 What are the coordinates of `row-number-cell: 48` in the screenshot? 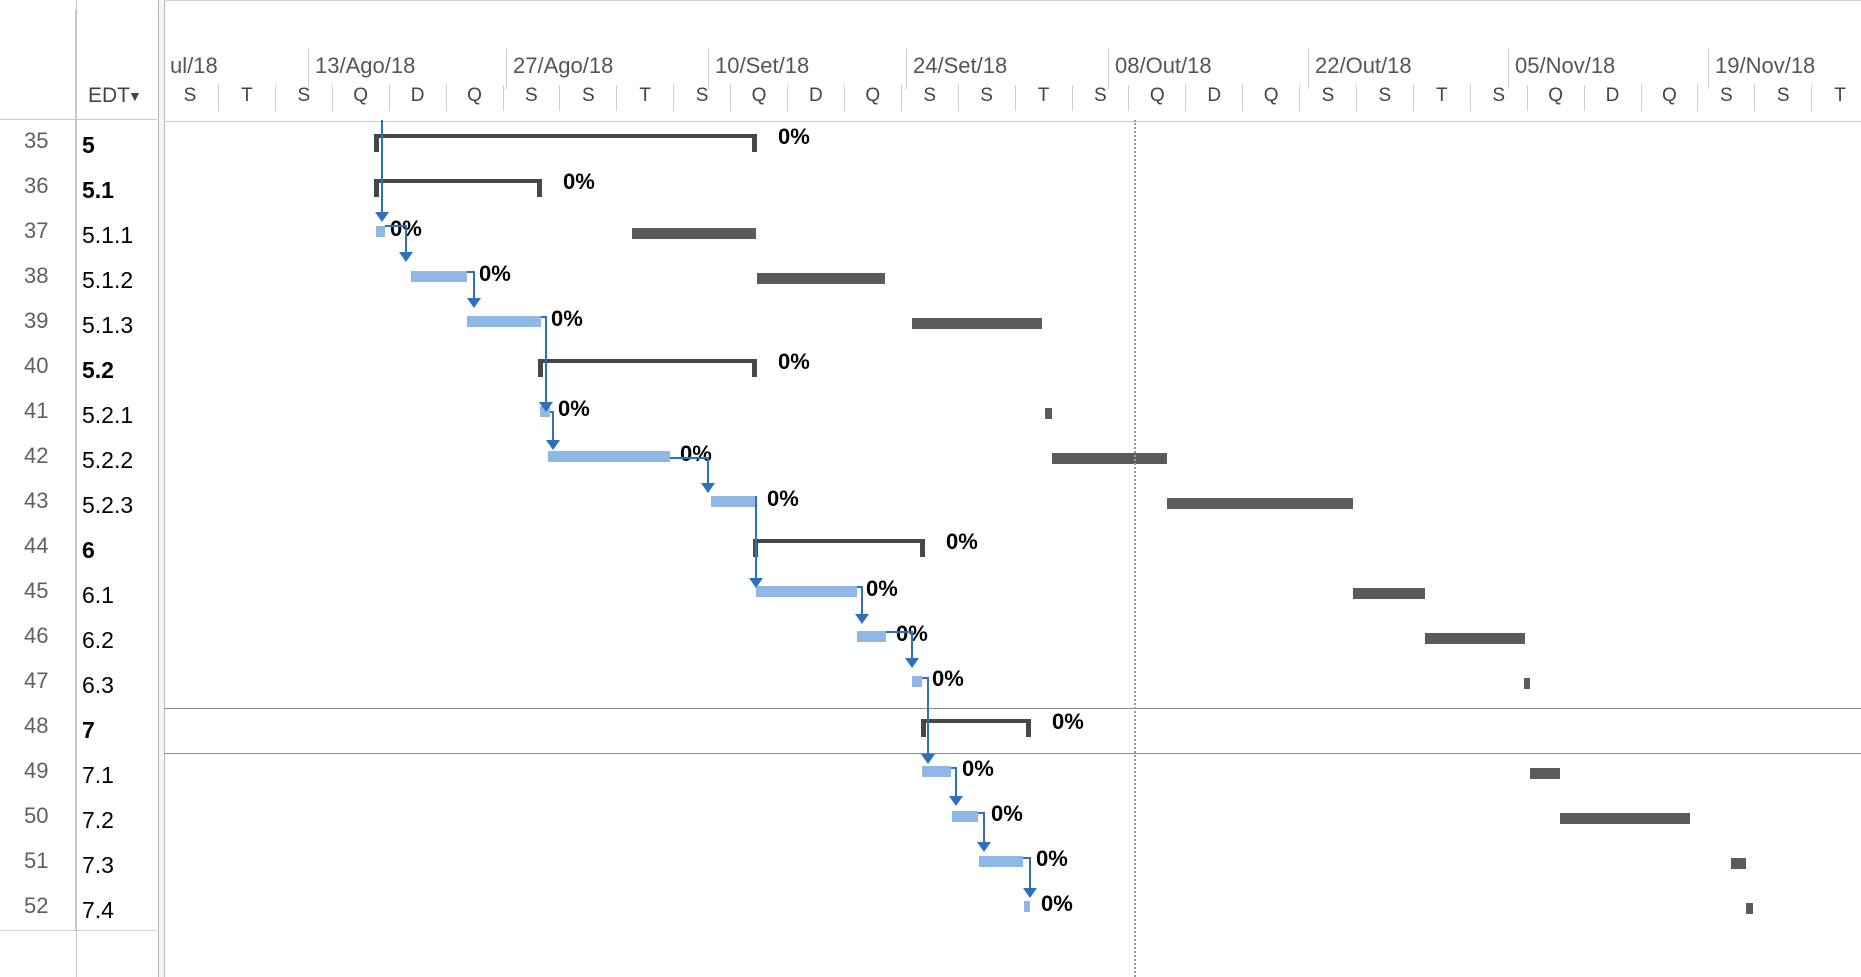 It's located at (38, 727).